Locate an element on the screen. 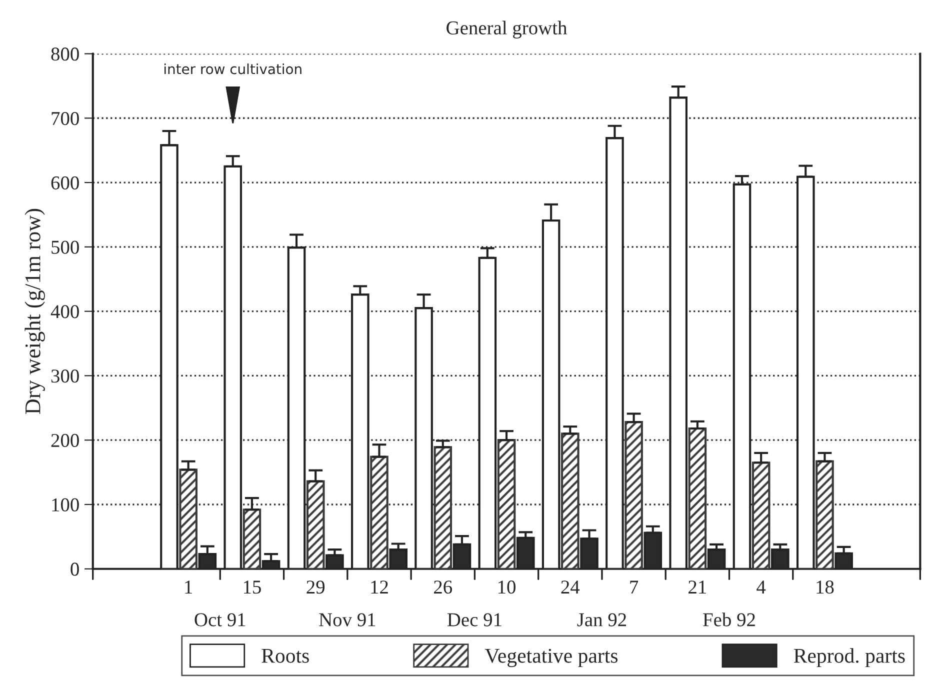 This screenshot has width=938, height=698. y-tick-label: 500 is located at coordinates (65, 247).